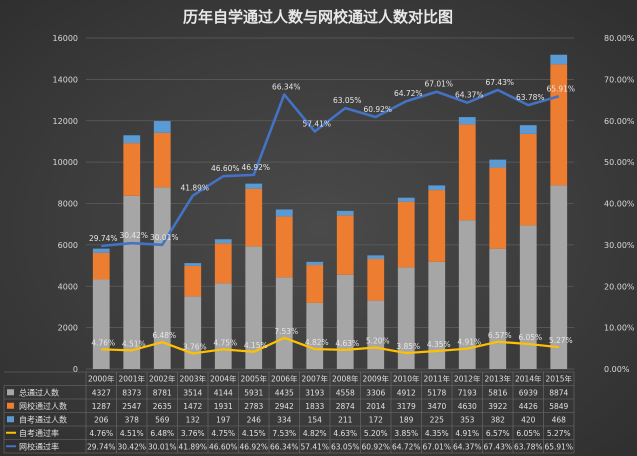 This screenshot has height=456, width=637. I want to click on data-label: 4.35%, so click(439, 344).